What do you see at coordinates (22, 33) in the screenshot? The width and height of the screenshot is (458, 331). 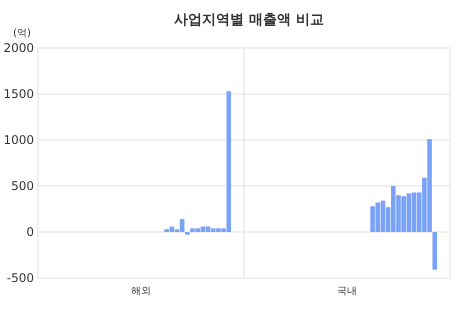 I see `y-axis-title: (억)` at bounding box center [22, 33].